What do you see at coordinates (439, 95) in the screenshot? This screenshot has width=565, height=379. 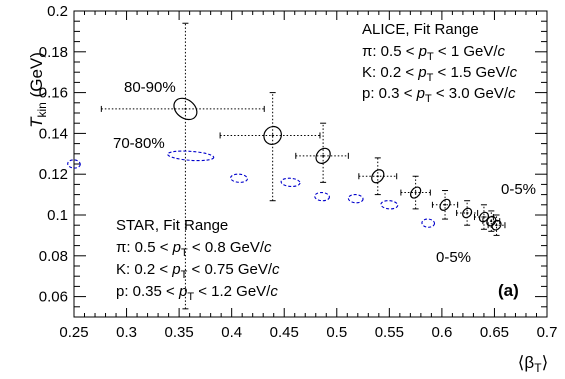 I see `alice-legend-proton: p: 0.3 < pT < 3.0 GeV/c` at bounding box center [439, 95].